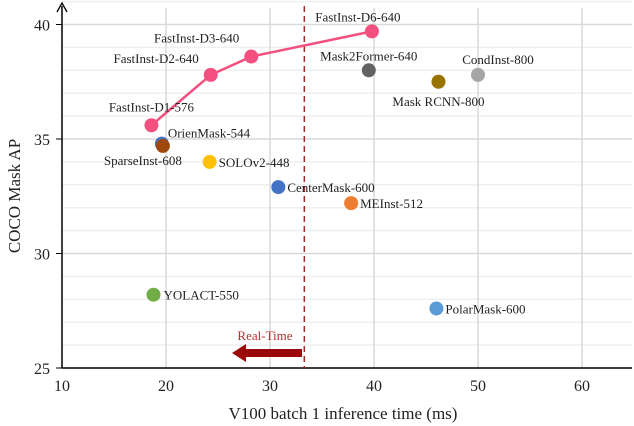  Describe the element at coordinates (143, 160) in the screenshot. I see `label-sparseinst-608: SparseInst-608` at that location.